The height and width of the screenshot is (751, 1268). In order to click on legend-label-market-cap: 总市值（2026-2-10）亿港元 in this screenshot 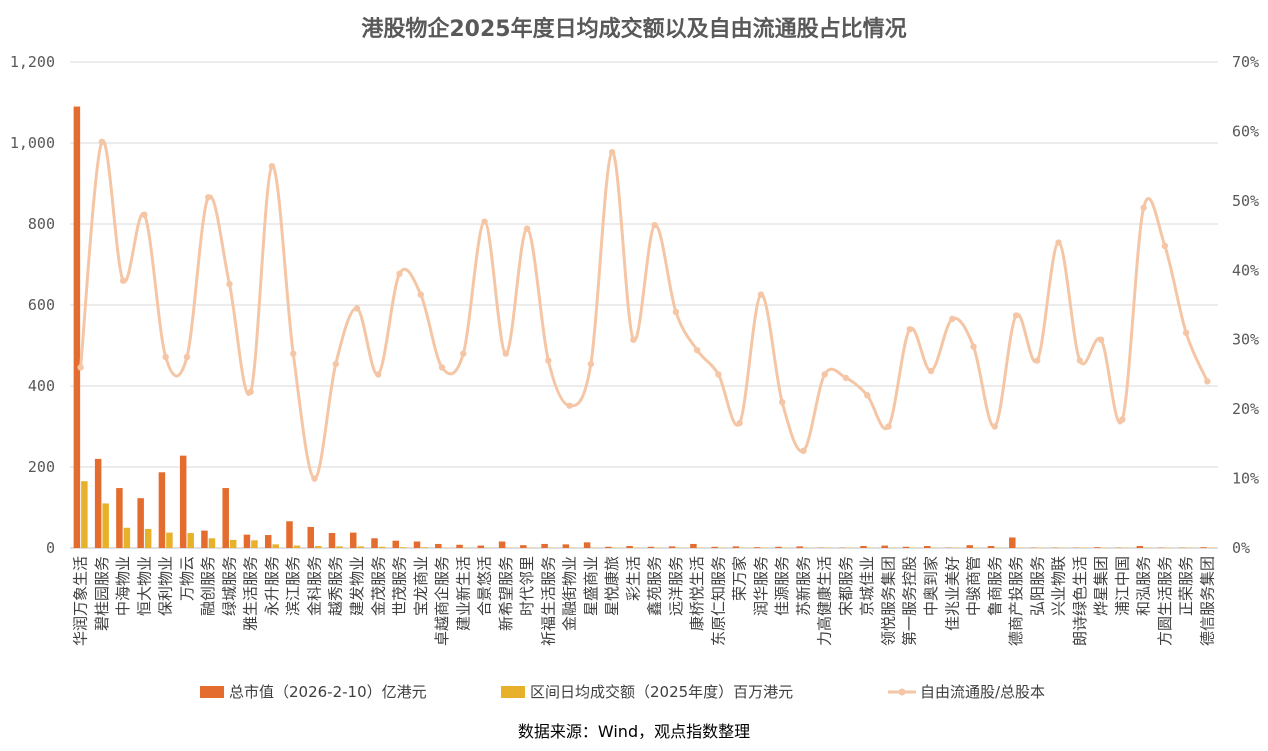, I will do `click(328, 692)`.